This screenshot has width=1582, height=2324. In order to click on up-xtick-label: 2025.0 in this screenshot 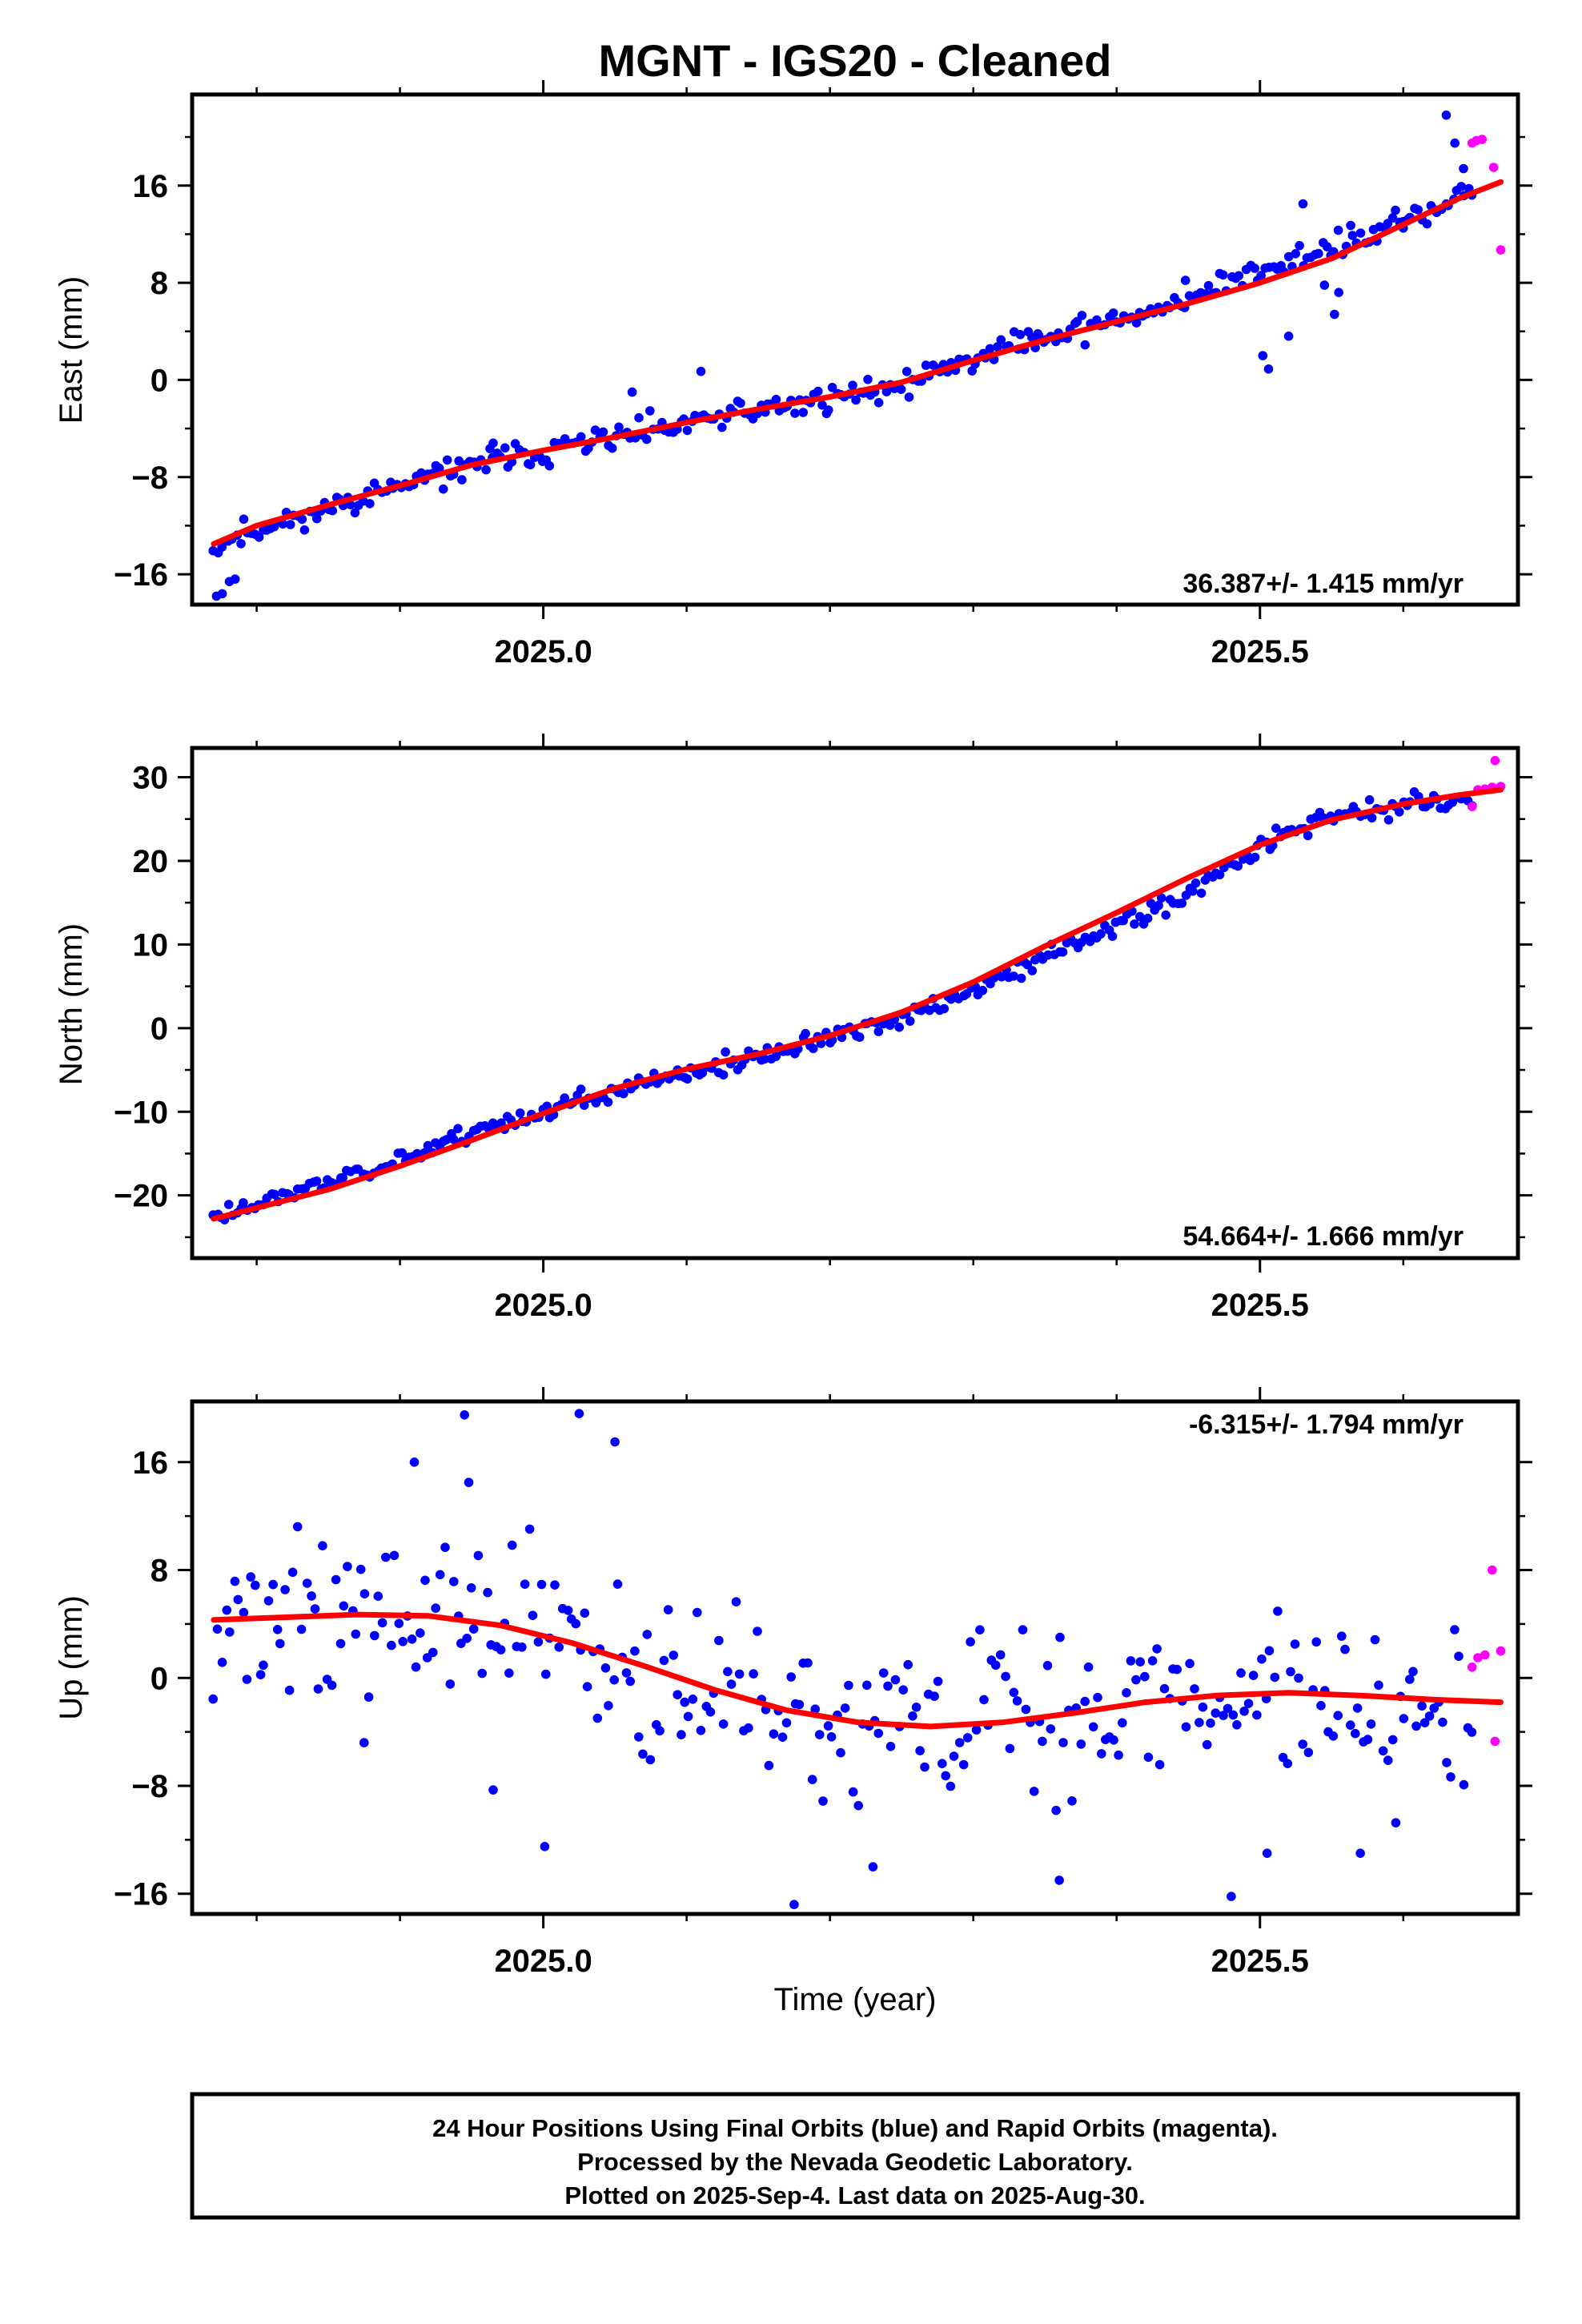, I will do `click(543, 1962)`.